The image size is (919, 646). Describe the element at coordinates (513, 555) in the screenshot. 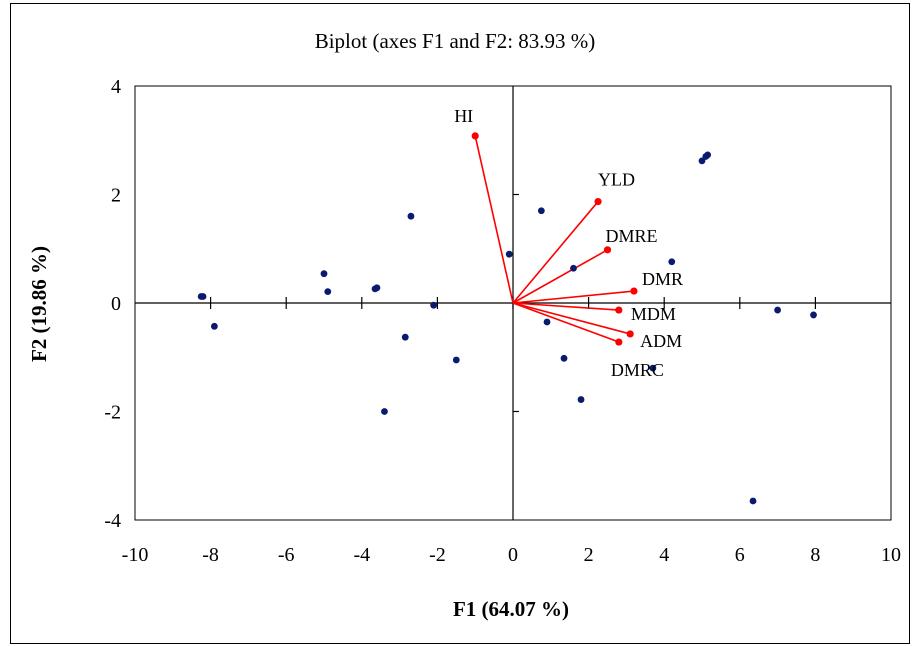

I see `x-tick-label: 0` at that location.